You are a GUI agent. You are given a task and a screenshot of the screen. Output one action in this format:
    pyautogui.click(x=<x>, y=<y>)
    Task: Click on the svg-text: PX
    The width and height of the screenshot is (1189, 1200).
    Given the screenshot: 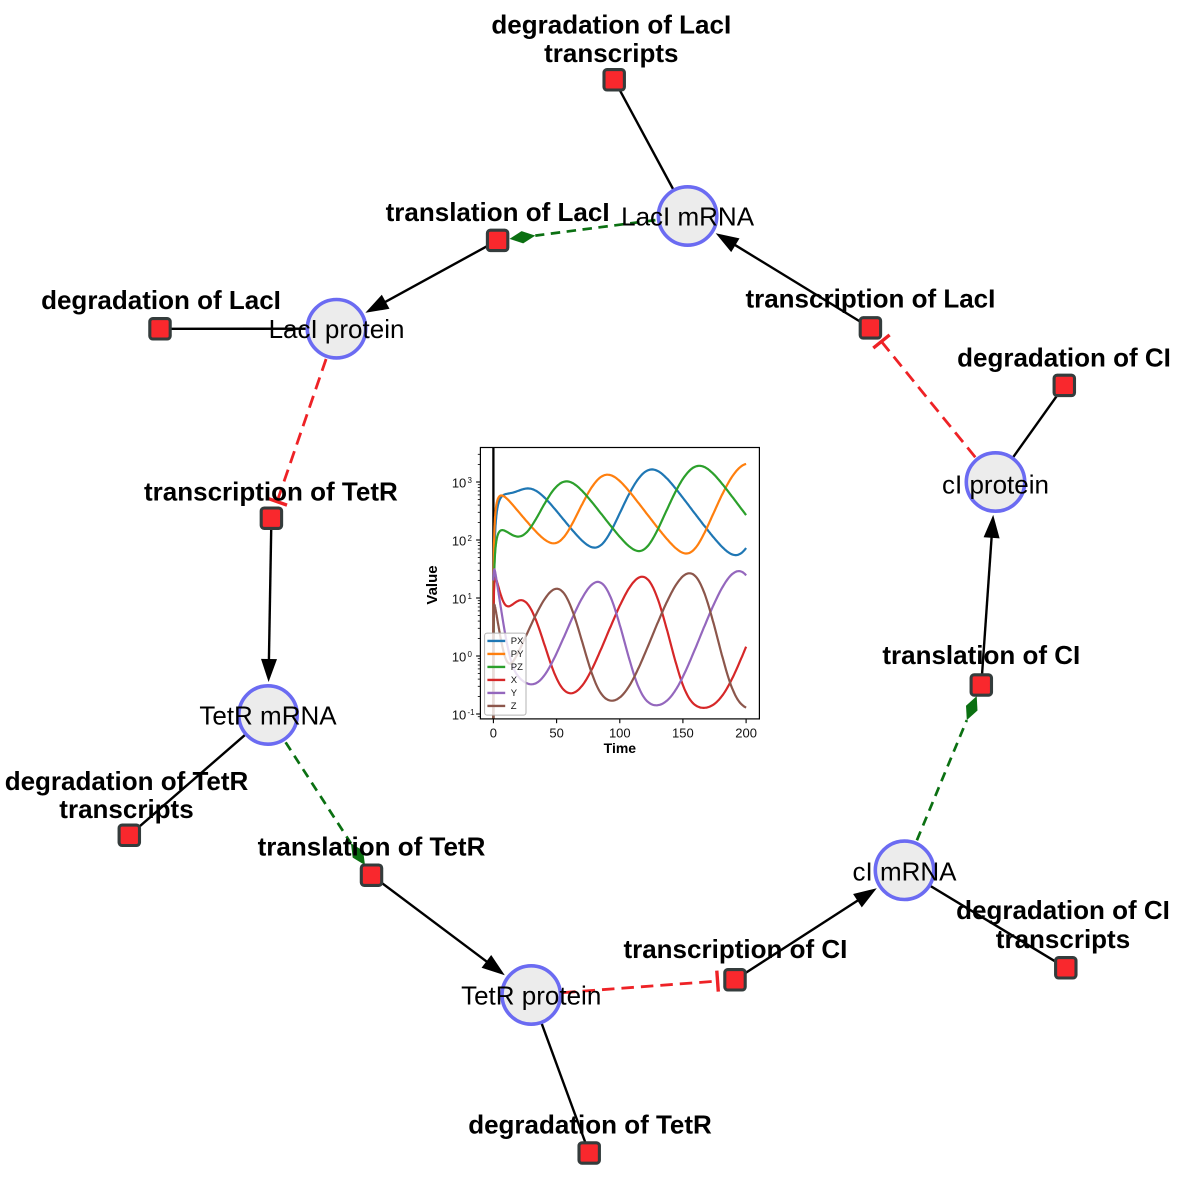 What is the action you would take?
    pyautogui.click(x=517, y=641)
    